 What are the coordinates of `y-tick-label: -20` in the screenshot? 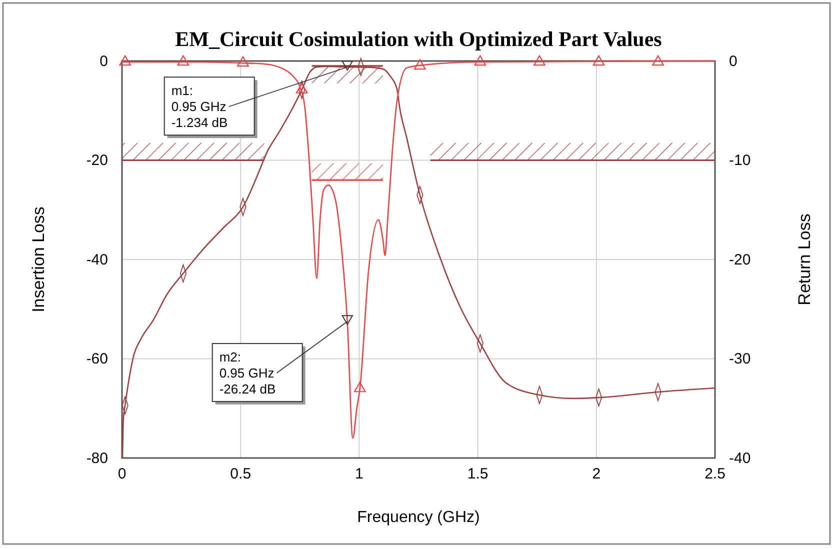 It's located at (97, 161).